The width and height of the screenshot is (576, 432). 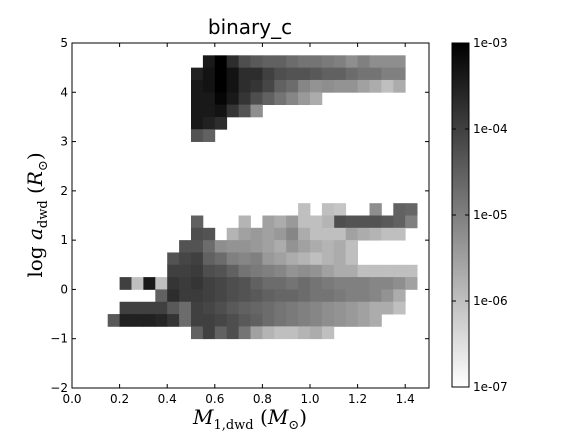 What do you see at coordinates (249, 418) in the screenshot?
I see `x-axis-label: M1,dwd (M⊙)` at bounding box center [249, 418].